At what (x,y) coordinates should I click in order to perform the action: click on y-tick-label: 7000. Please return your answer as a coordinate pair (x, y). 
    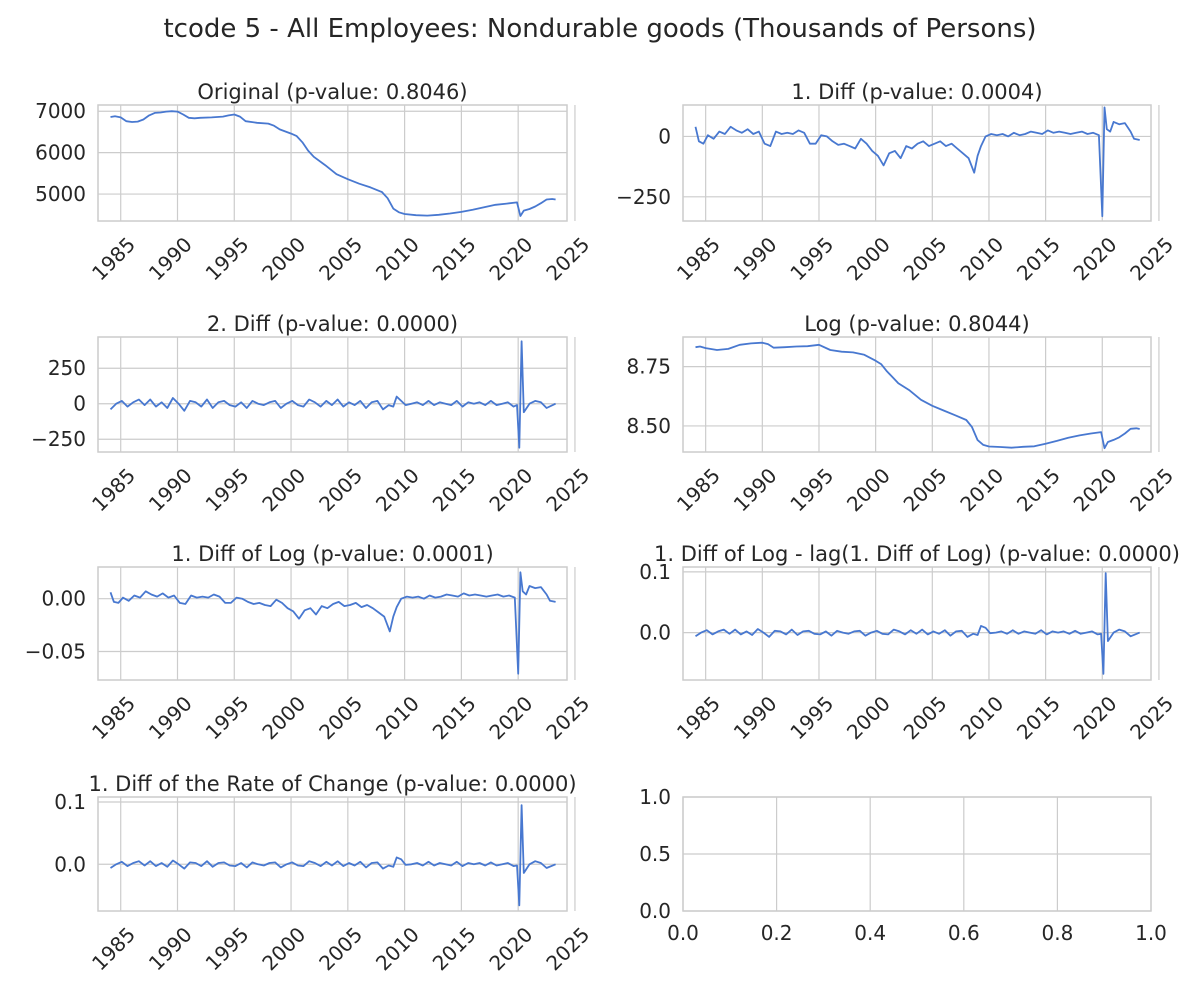
    Looking at the image, I should click on (60, 111).